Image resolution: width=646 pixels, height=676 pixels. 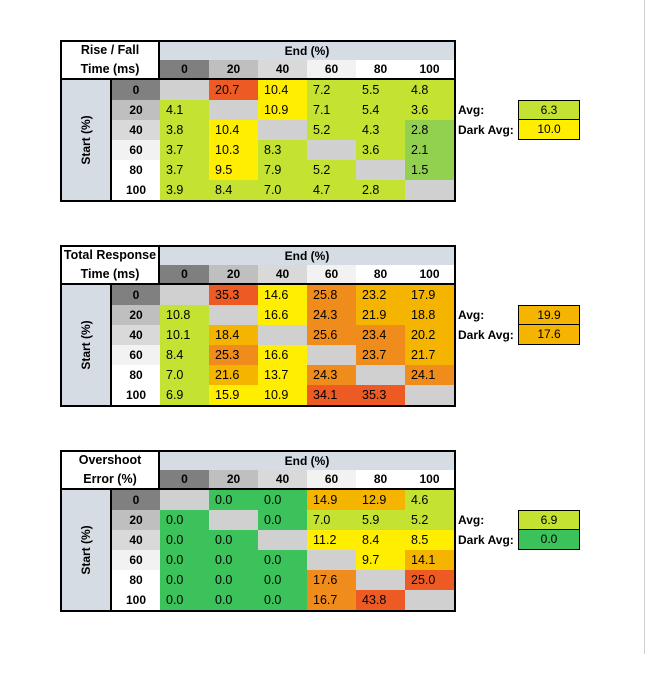 I want to click on table-cell: 20.7, so click(x=233, y=90).